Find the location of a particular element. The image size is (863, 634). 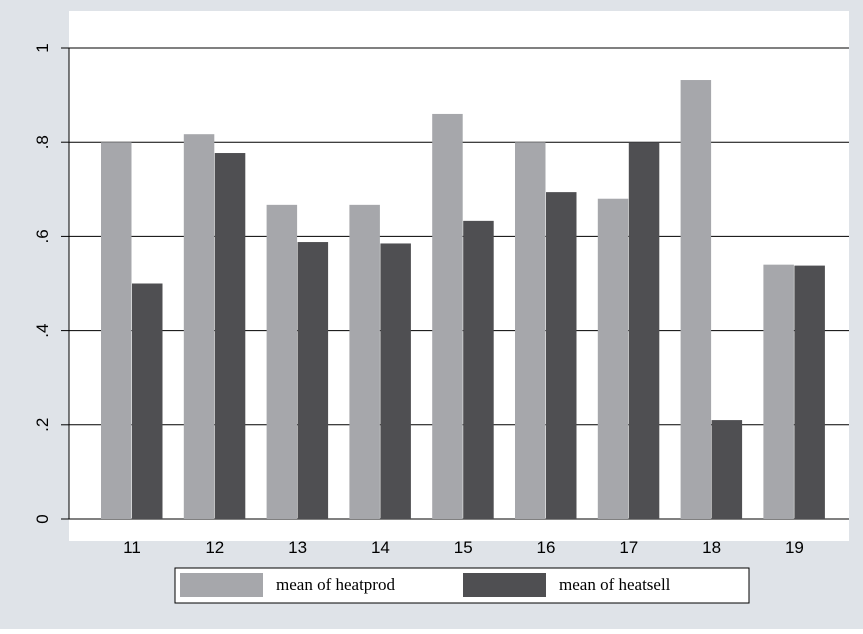

x-ticks: 11 12 13 14 15 16 17 18 19 is located at coordinates (463, 547).